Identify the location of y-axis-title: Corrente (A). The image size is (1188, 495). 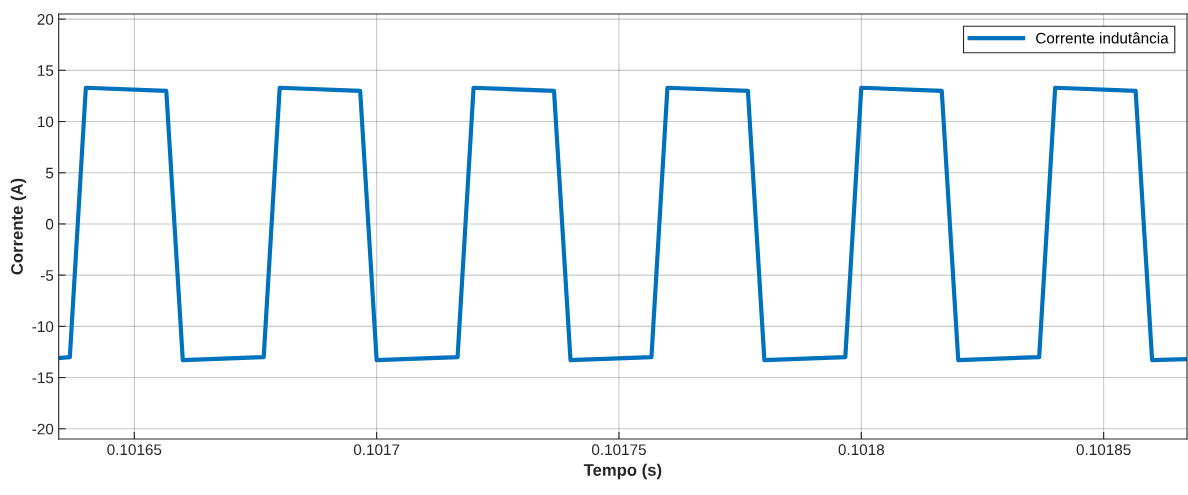
(18, 226).